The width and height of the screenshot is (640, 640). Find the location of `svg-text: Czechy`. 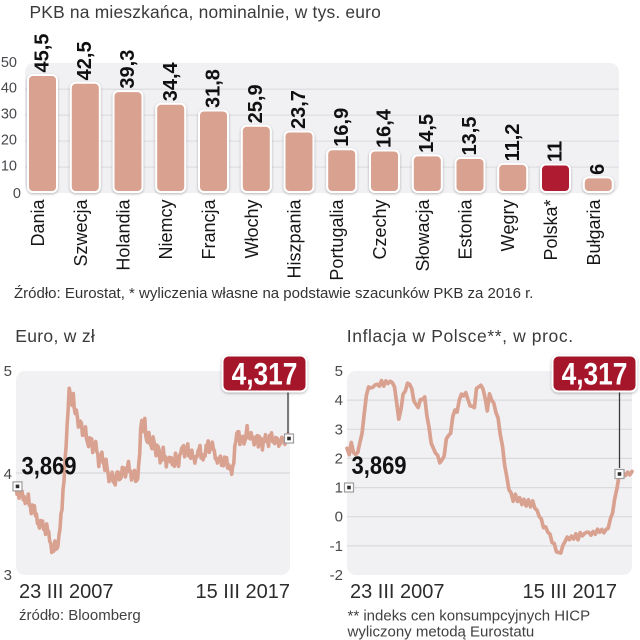

svg-text: Czechy is located at coordinates (380, 230).